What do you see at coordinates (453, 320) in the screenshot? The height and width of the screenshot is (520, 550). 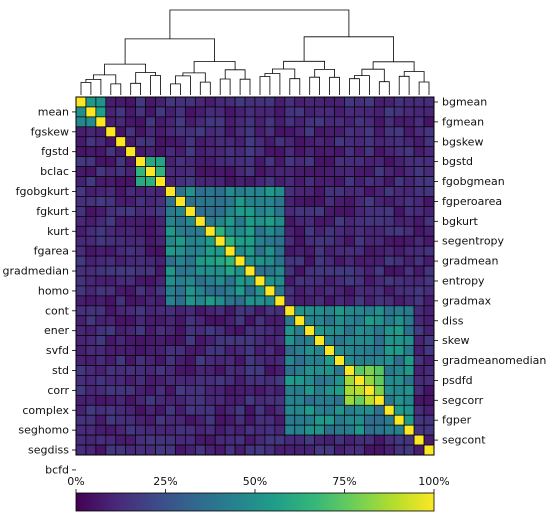 I see `column-label: diss` at bounding box center [453, 320].